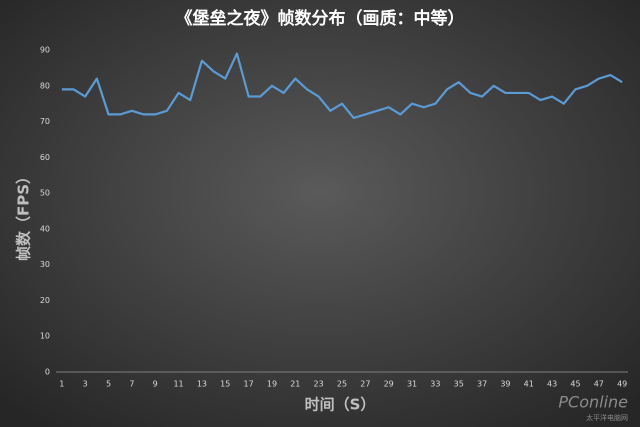 This screenshot has width=640, height=427. What do you see at coordinates (295, 384) in the screenshot?
I see `x-tick-label: 21` at bounding box center [295, 384].